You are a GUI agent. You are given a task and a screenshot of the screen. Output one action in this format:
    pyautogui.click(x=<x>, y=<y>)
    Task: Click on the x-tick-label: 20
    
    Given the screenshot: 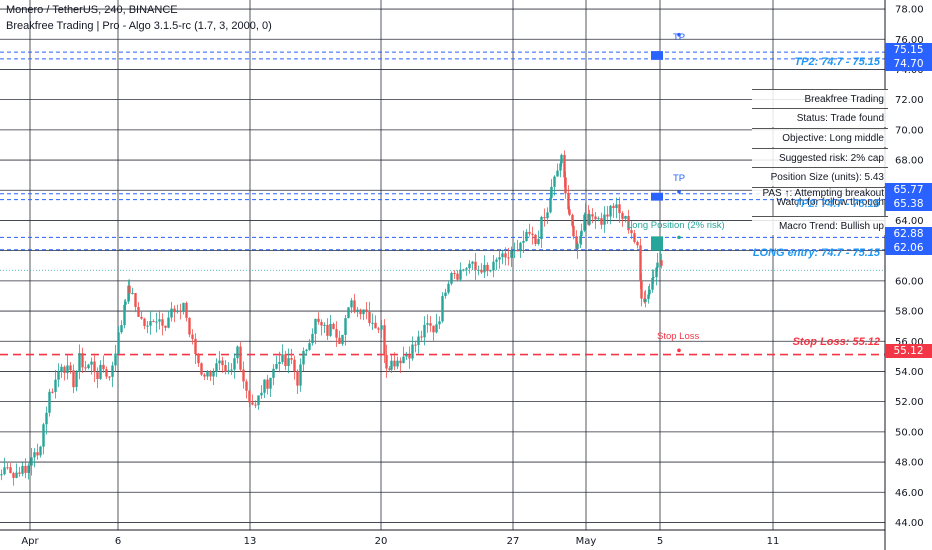 What is the action you would take?
    pyautogui.click(x=381, y=541)
    